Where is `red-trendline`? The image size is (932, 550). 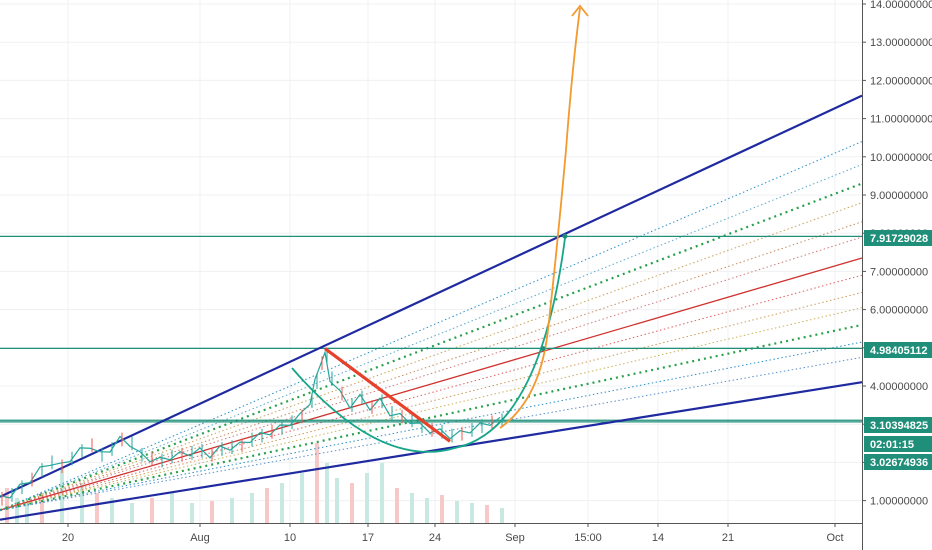 red-trendline is located at coordinates (387, 395).